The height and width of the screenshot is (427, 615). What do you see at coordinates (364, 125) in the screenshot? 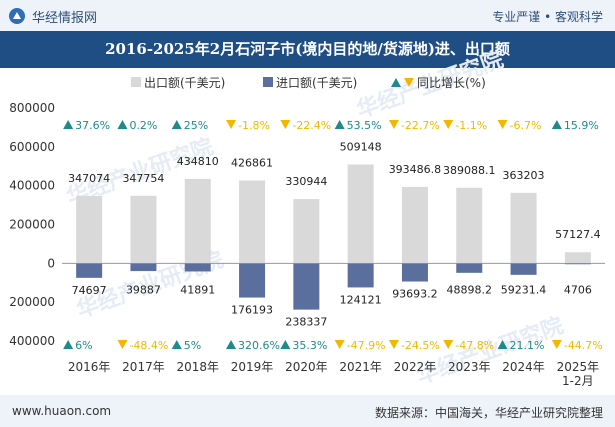
I see `export-growth-label: 53.5%` at bounding box center [364, 125].